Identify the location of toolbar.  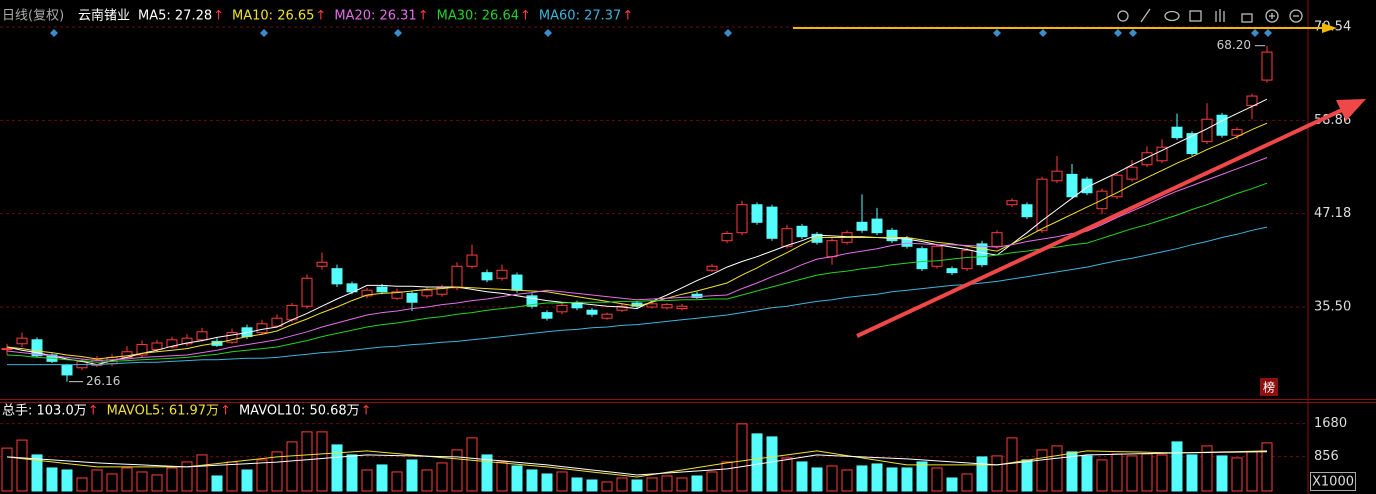
(1210, 15).